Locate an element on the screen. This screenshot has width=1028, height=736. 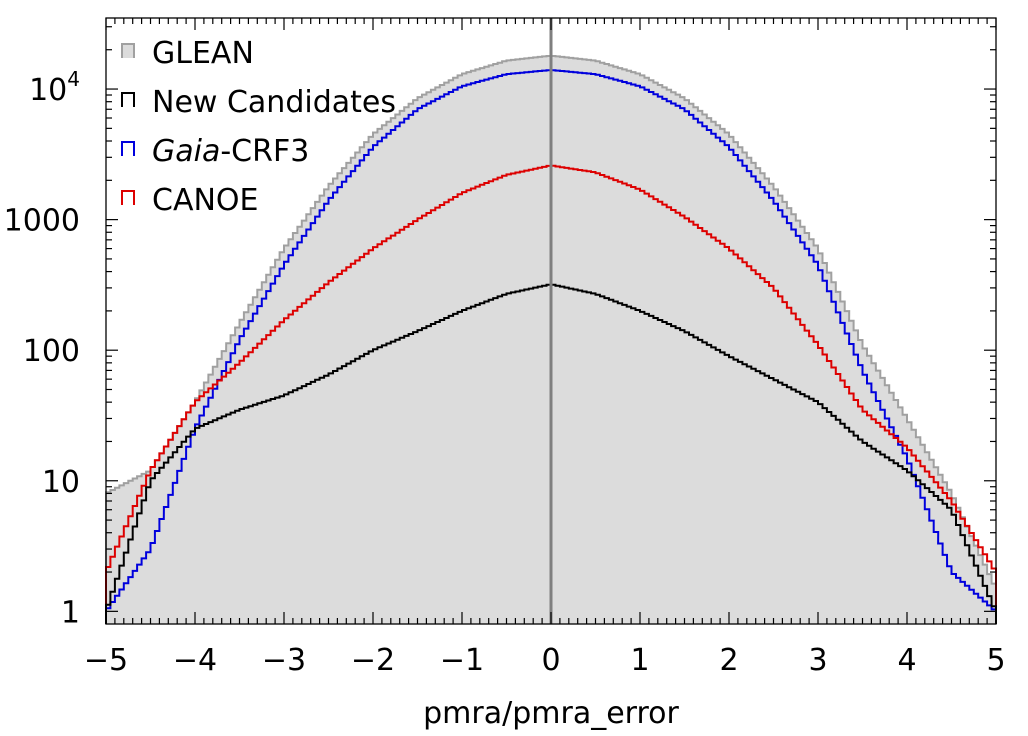
legend-label: Gaia-CRF3 is located at coordinates (230, 151).